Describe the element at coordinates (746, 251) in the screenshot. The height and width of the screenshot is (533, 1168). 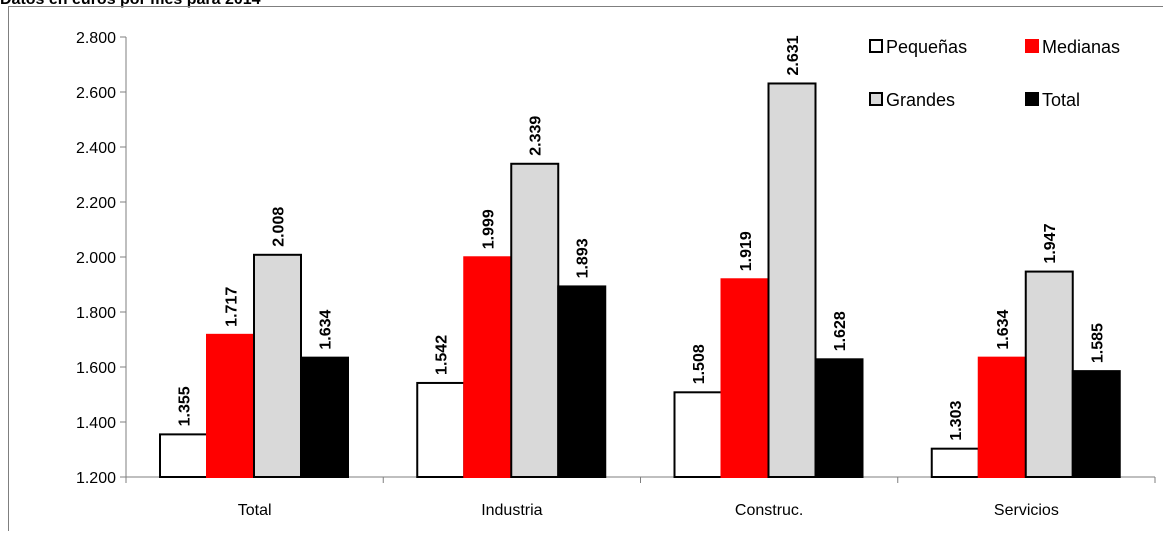
I see `data-label: 1.919` at that location.